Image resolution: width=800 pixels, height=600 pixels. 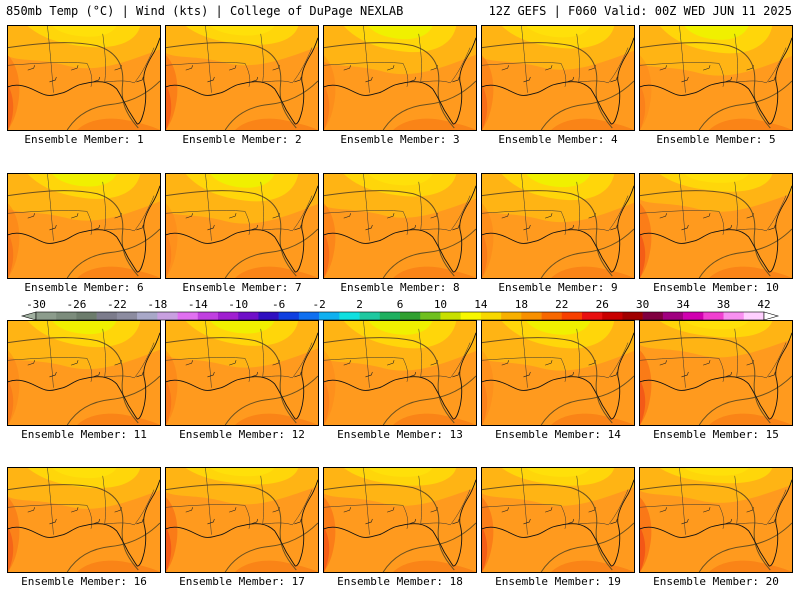 I want to click on ensemble-member-label: Ensemble Member: 12, so click(x=242, y=434).